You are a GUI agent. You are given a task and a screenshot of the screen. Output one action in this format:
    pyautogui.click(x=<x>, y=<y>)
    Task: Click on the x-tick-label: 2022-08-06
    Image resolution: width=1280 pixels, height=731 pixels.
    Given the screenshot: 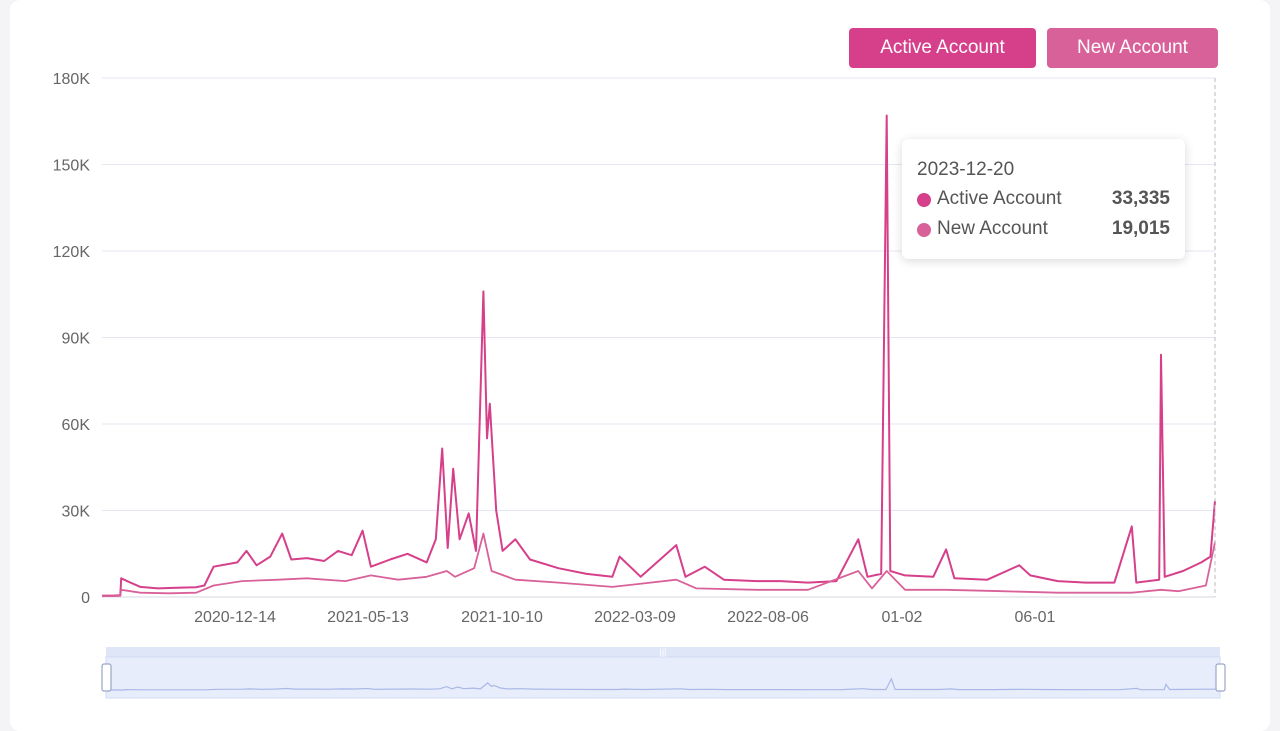 What is the action you would take?
    pyautogui.click(x=768, y=617)
    